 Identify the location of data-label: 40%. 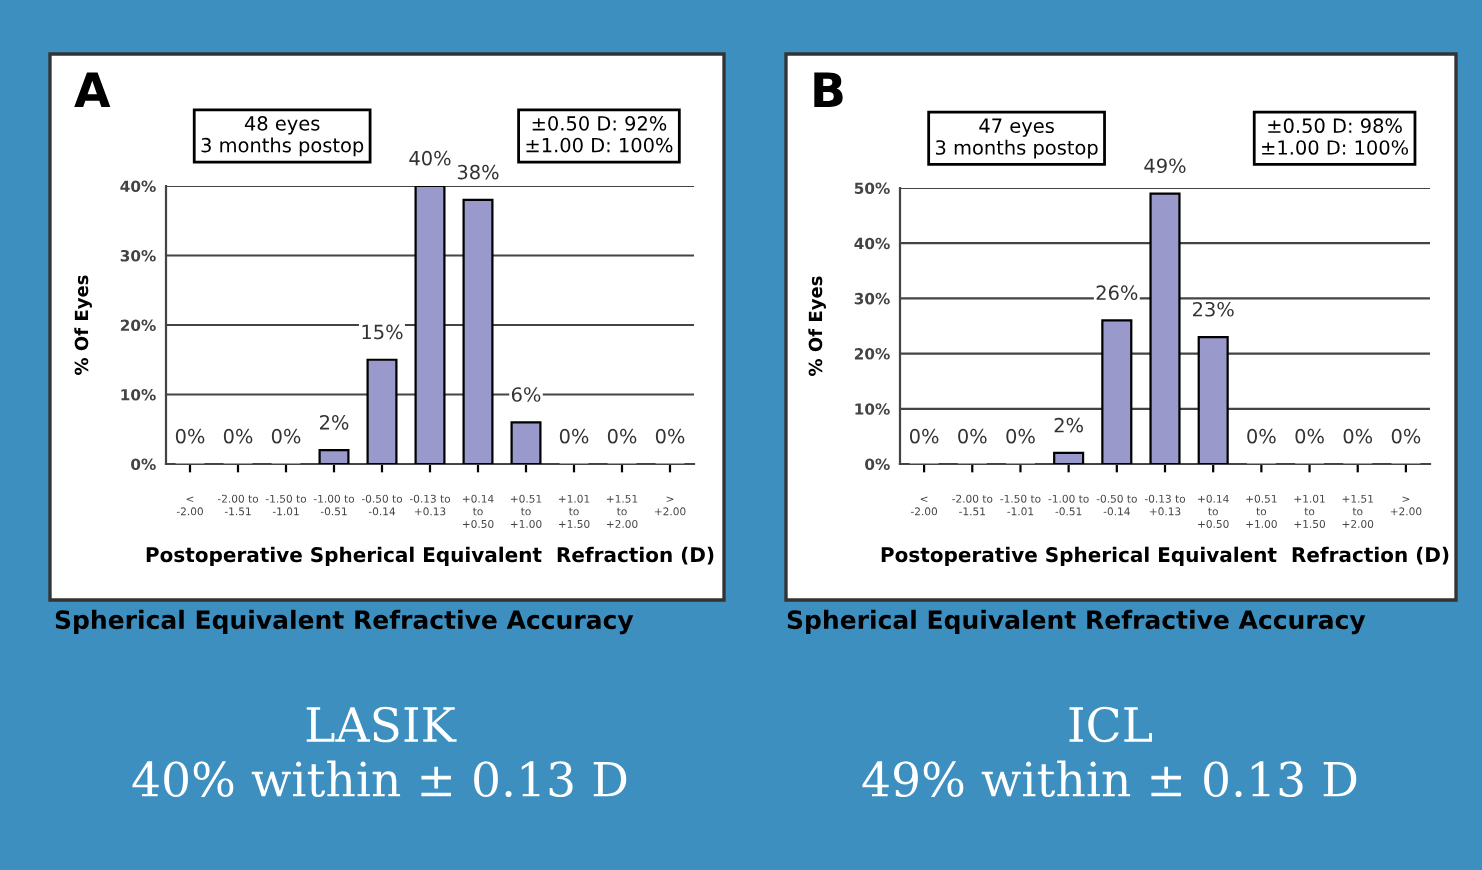
(430, 158).